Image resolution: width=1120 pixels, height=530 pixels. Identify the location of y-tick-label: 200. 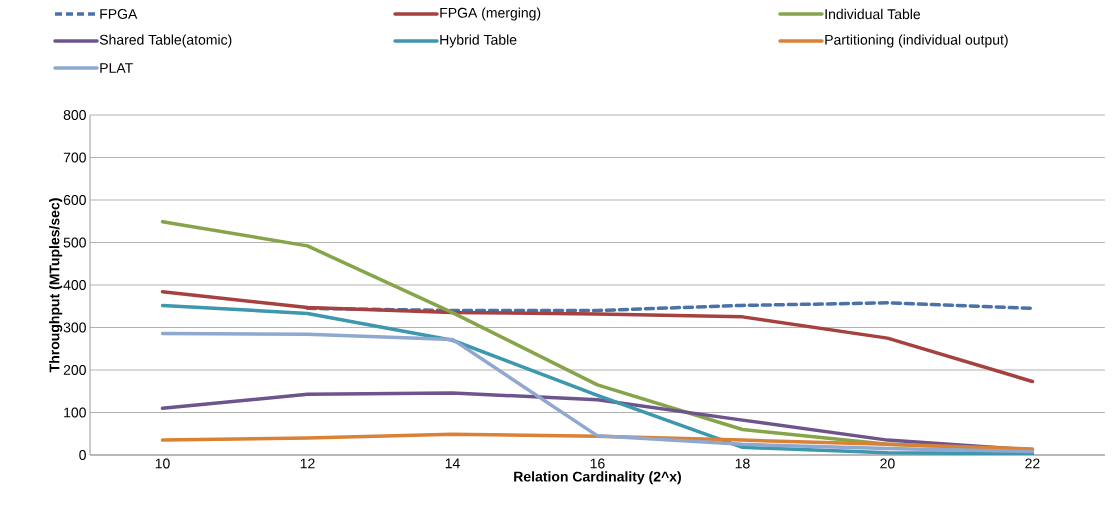
(74, 370).